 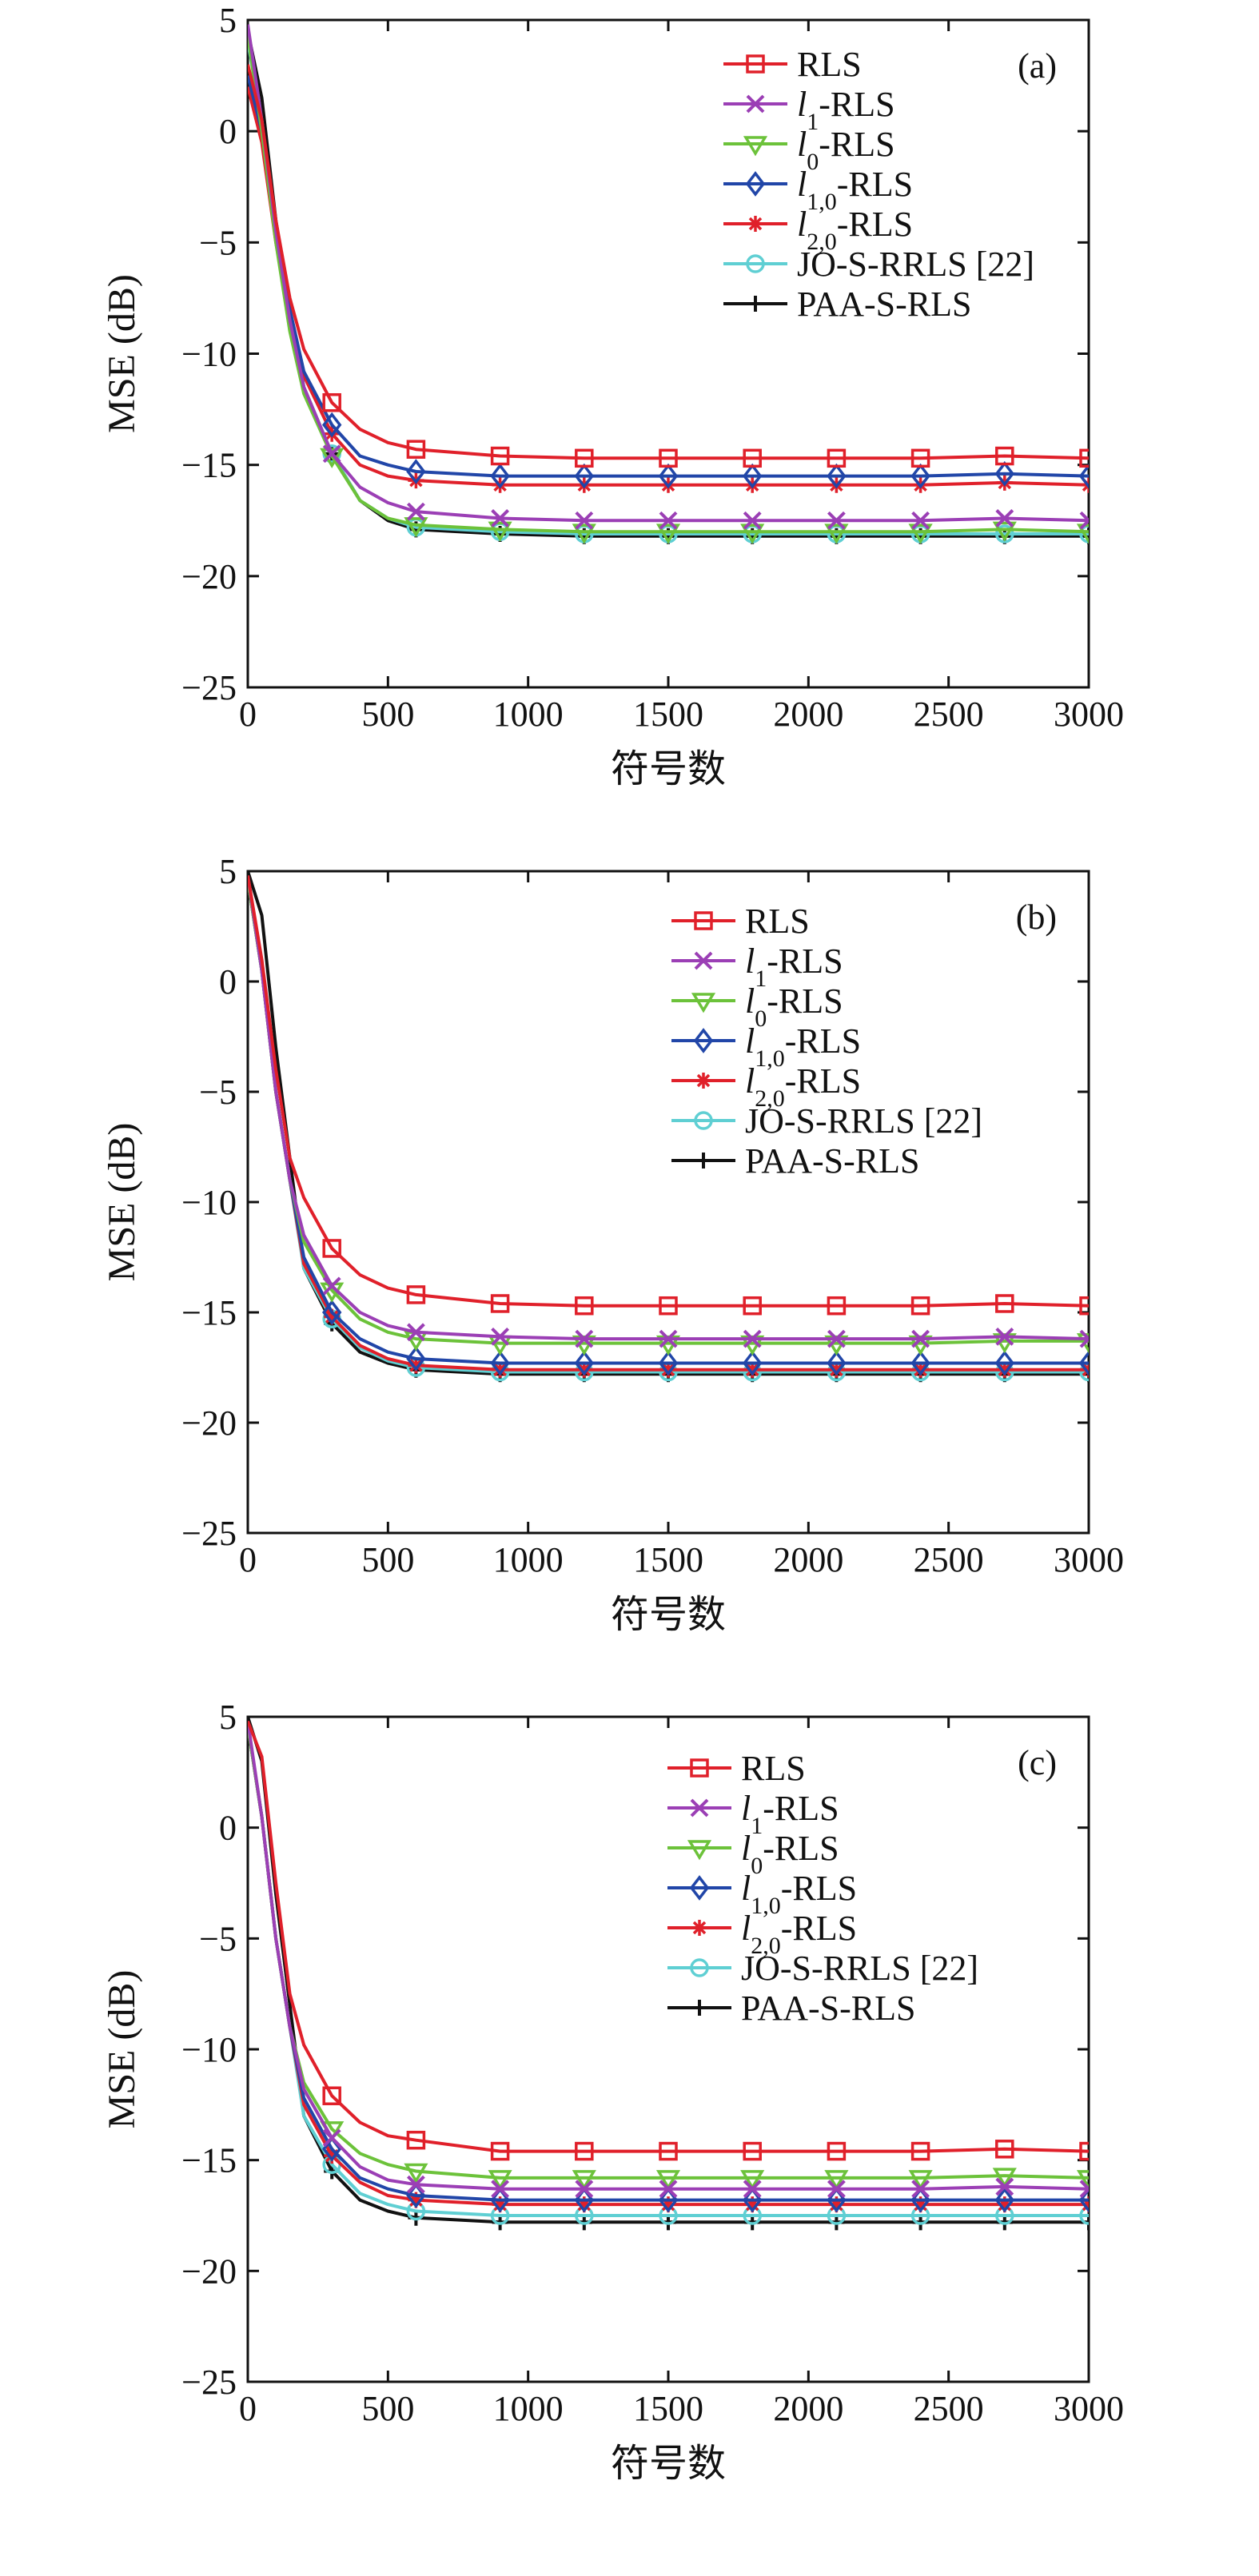 What do you see at coordinates (794, 967) in the screenshot?
I see `legend-label-l1-rls: l1-RLS` at bounding box center [794, 967].